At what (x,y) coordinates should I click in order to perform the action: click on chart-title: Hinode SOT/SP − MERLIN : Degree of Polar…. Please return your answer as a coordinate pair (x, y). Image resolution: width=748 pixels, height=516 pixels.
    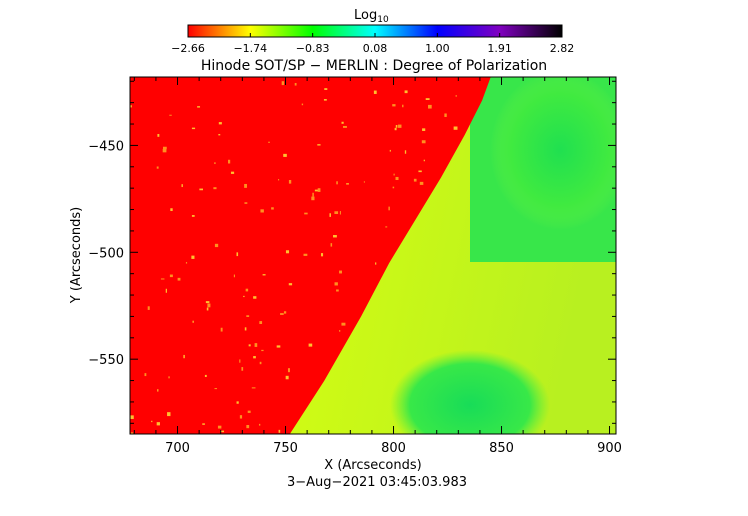
    Looking at the image, I should click on (374, 66).